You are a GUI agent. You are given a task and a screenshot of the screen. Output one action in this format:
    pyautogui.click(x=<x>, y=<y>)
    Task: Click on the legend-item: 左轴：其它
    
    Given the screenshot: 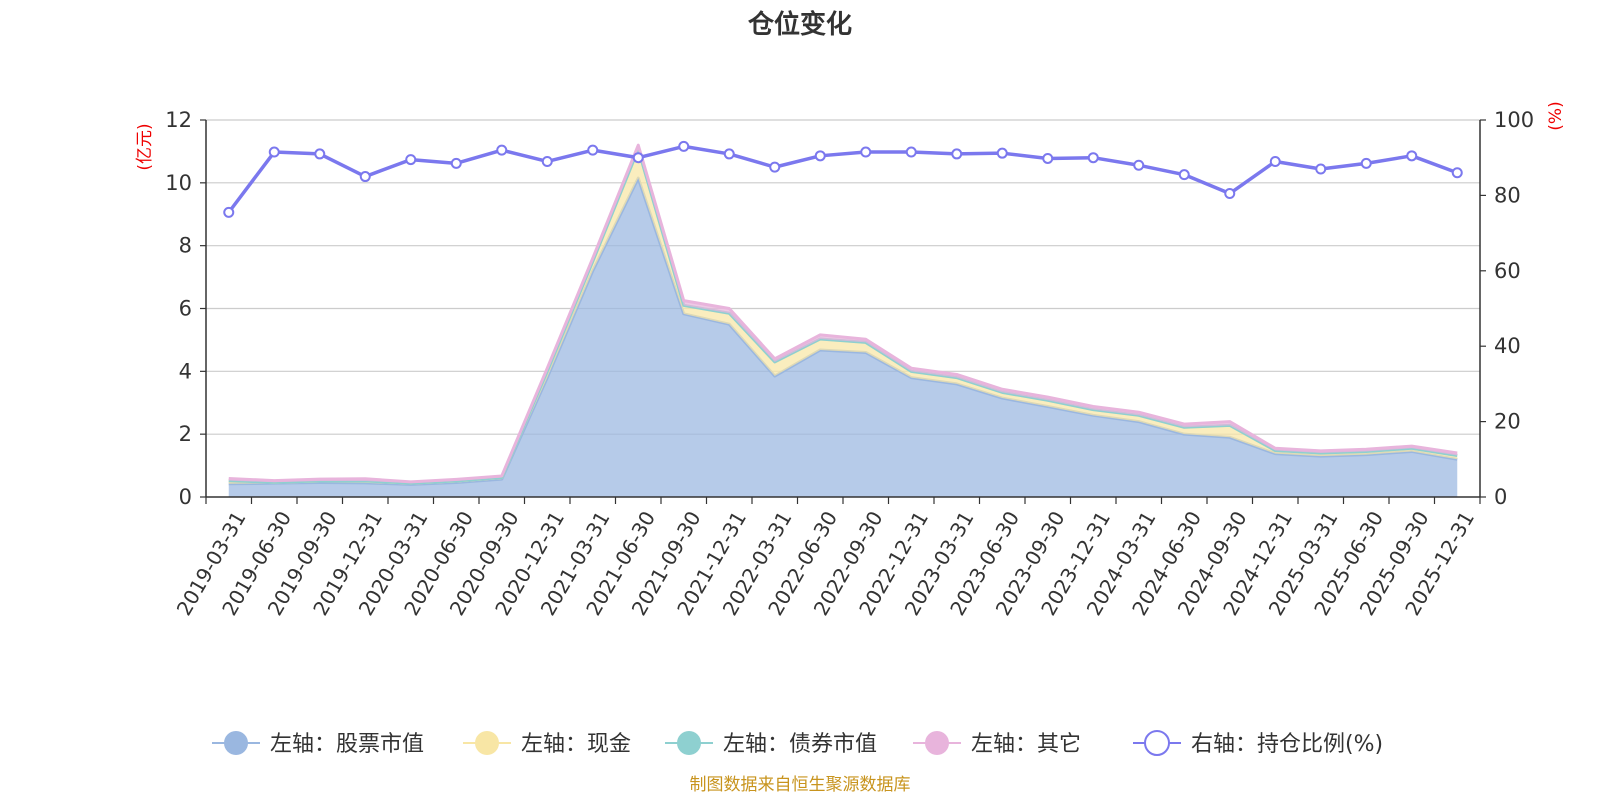 What is the action you would take?
    pyautogui.click(x=997, y=744)
    